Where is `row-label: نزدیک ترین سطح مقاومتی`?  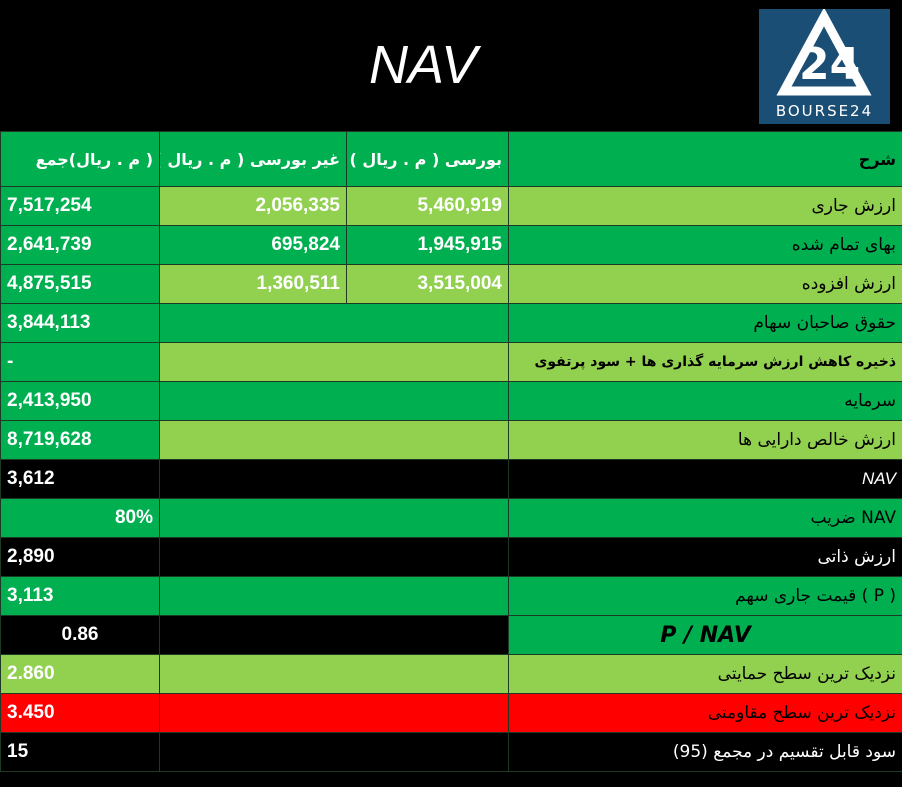
row-label: نزدیک ترین سطح مقاومتی is located at coordinates (705, 713).